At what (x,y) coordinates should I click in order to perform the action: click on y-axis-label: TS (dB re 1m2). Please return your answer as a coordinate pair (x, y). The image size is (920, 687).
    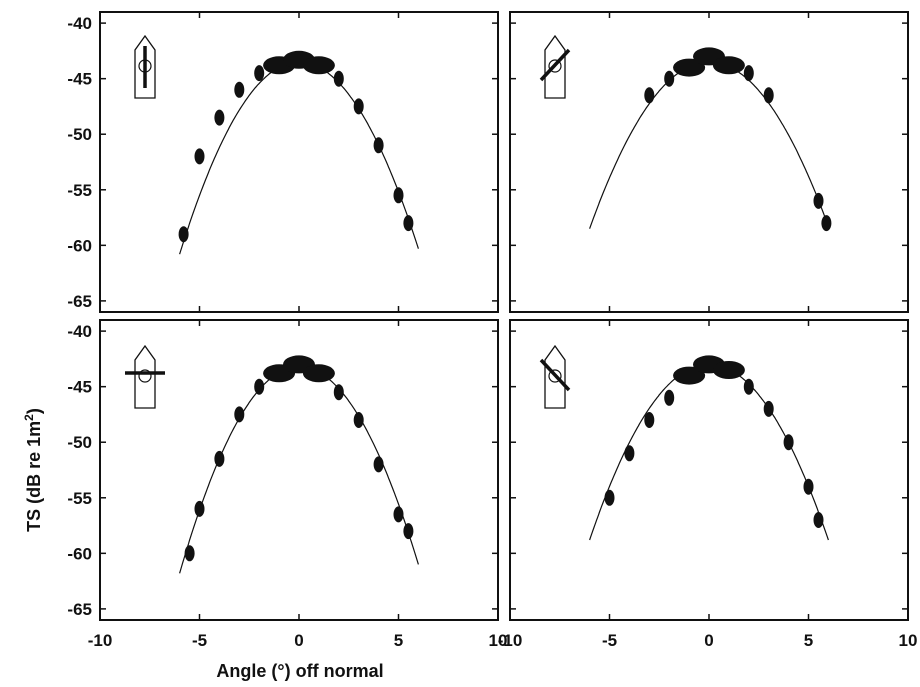
    Looking at the image, I should click on (33, 470).